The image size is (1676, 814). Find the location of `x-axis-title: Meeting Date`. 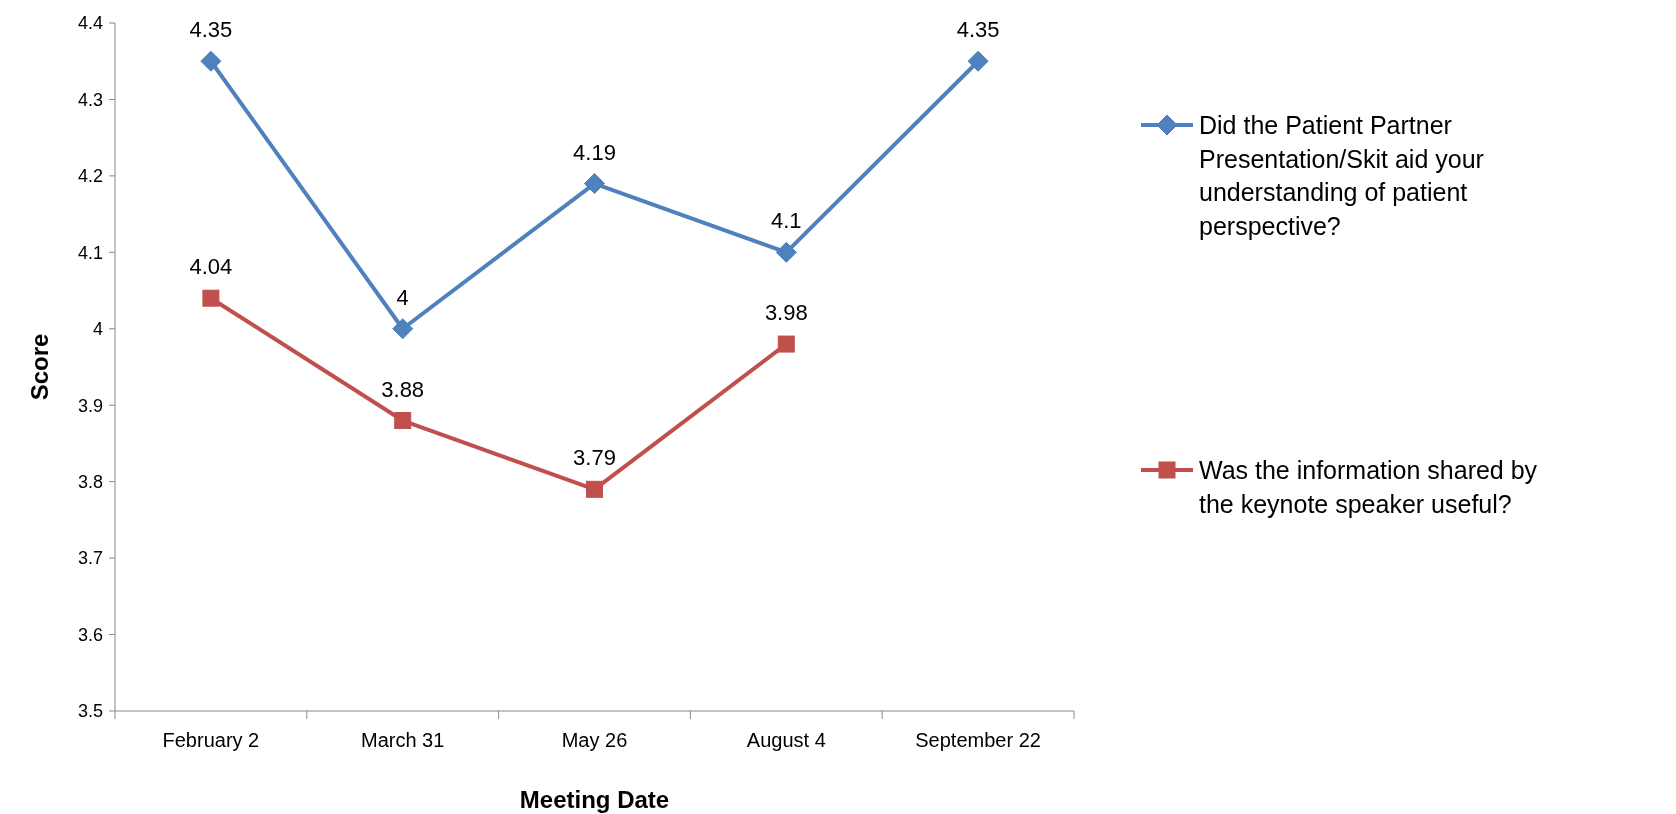

x-axis-title: Meeting Date is located at coordinates (594, 799).